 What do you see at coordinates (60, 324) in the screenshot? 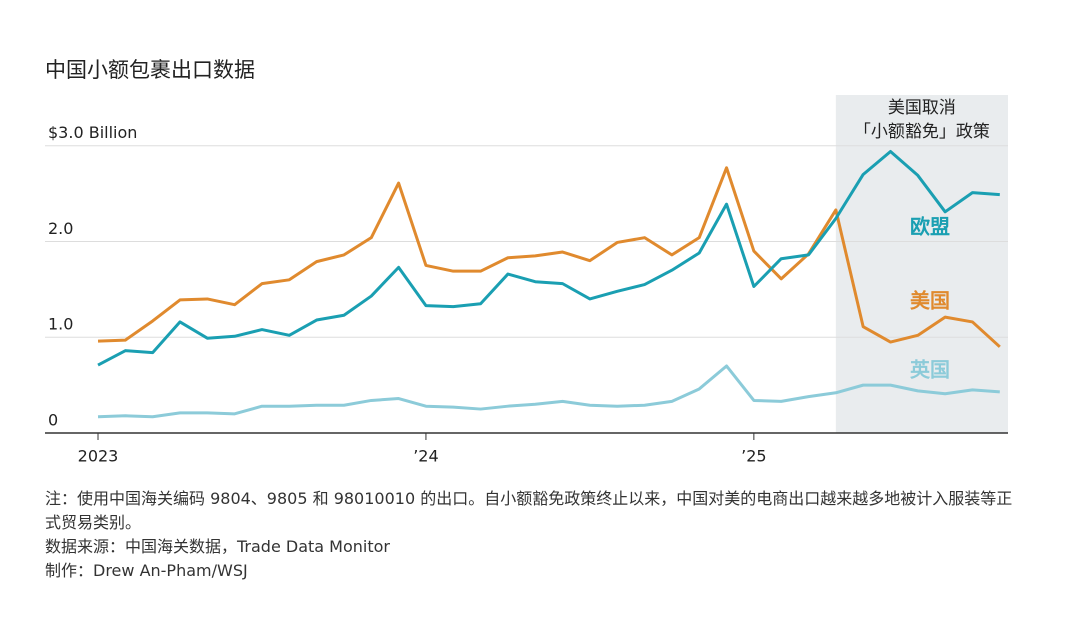
I see `y-tick-label: 1.0` at bounding box center [60, 324].